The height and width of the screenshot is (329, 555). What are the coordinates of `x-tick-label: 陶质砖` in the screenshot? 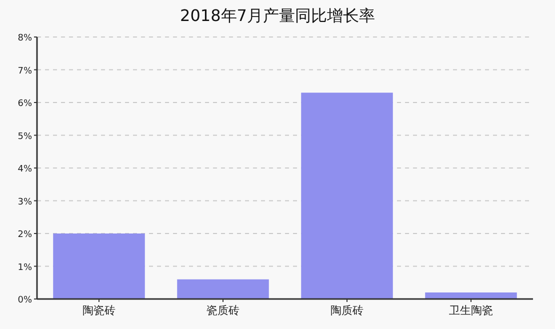 It's located at (347, 310).